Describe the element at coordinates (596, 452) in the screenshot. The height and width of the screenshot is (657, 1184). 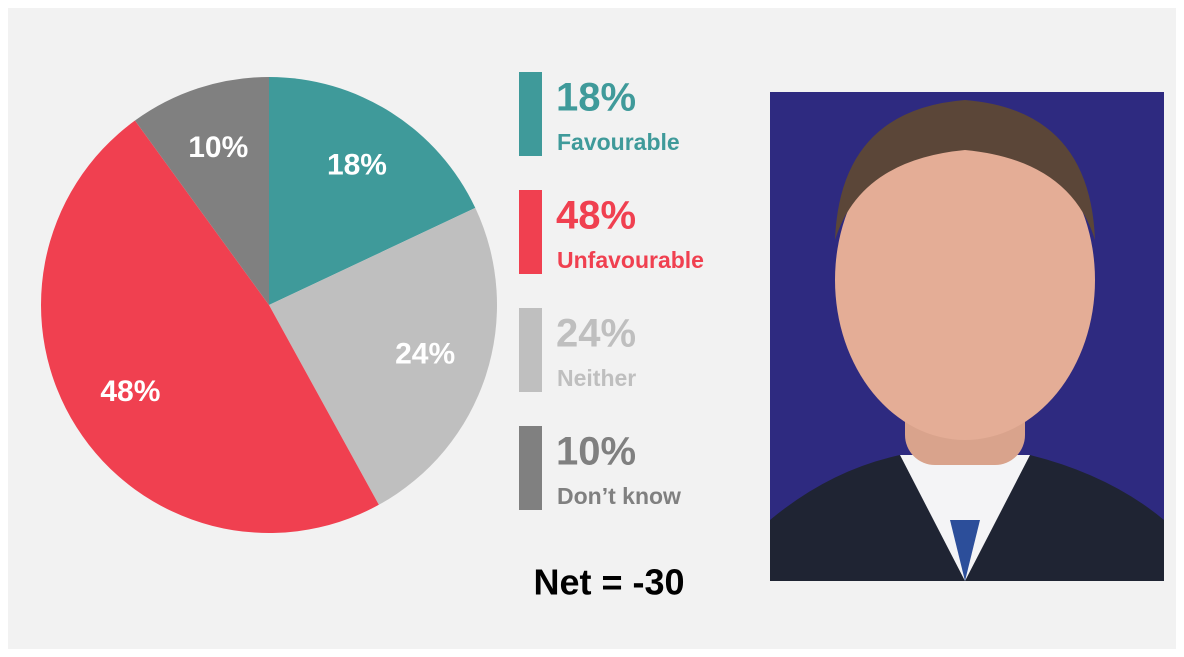
I see `legend-value: 10%` at that location.